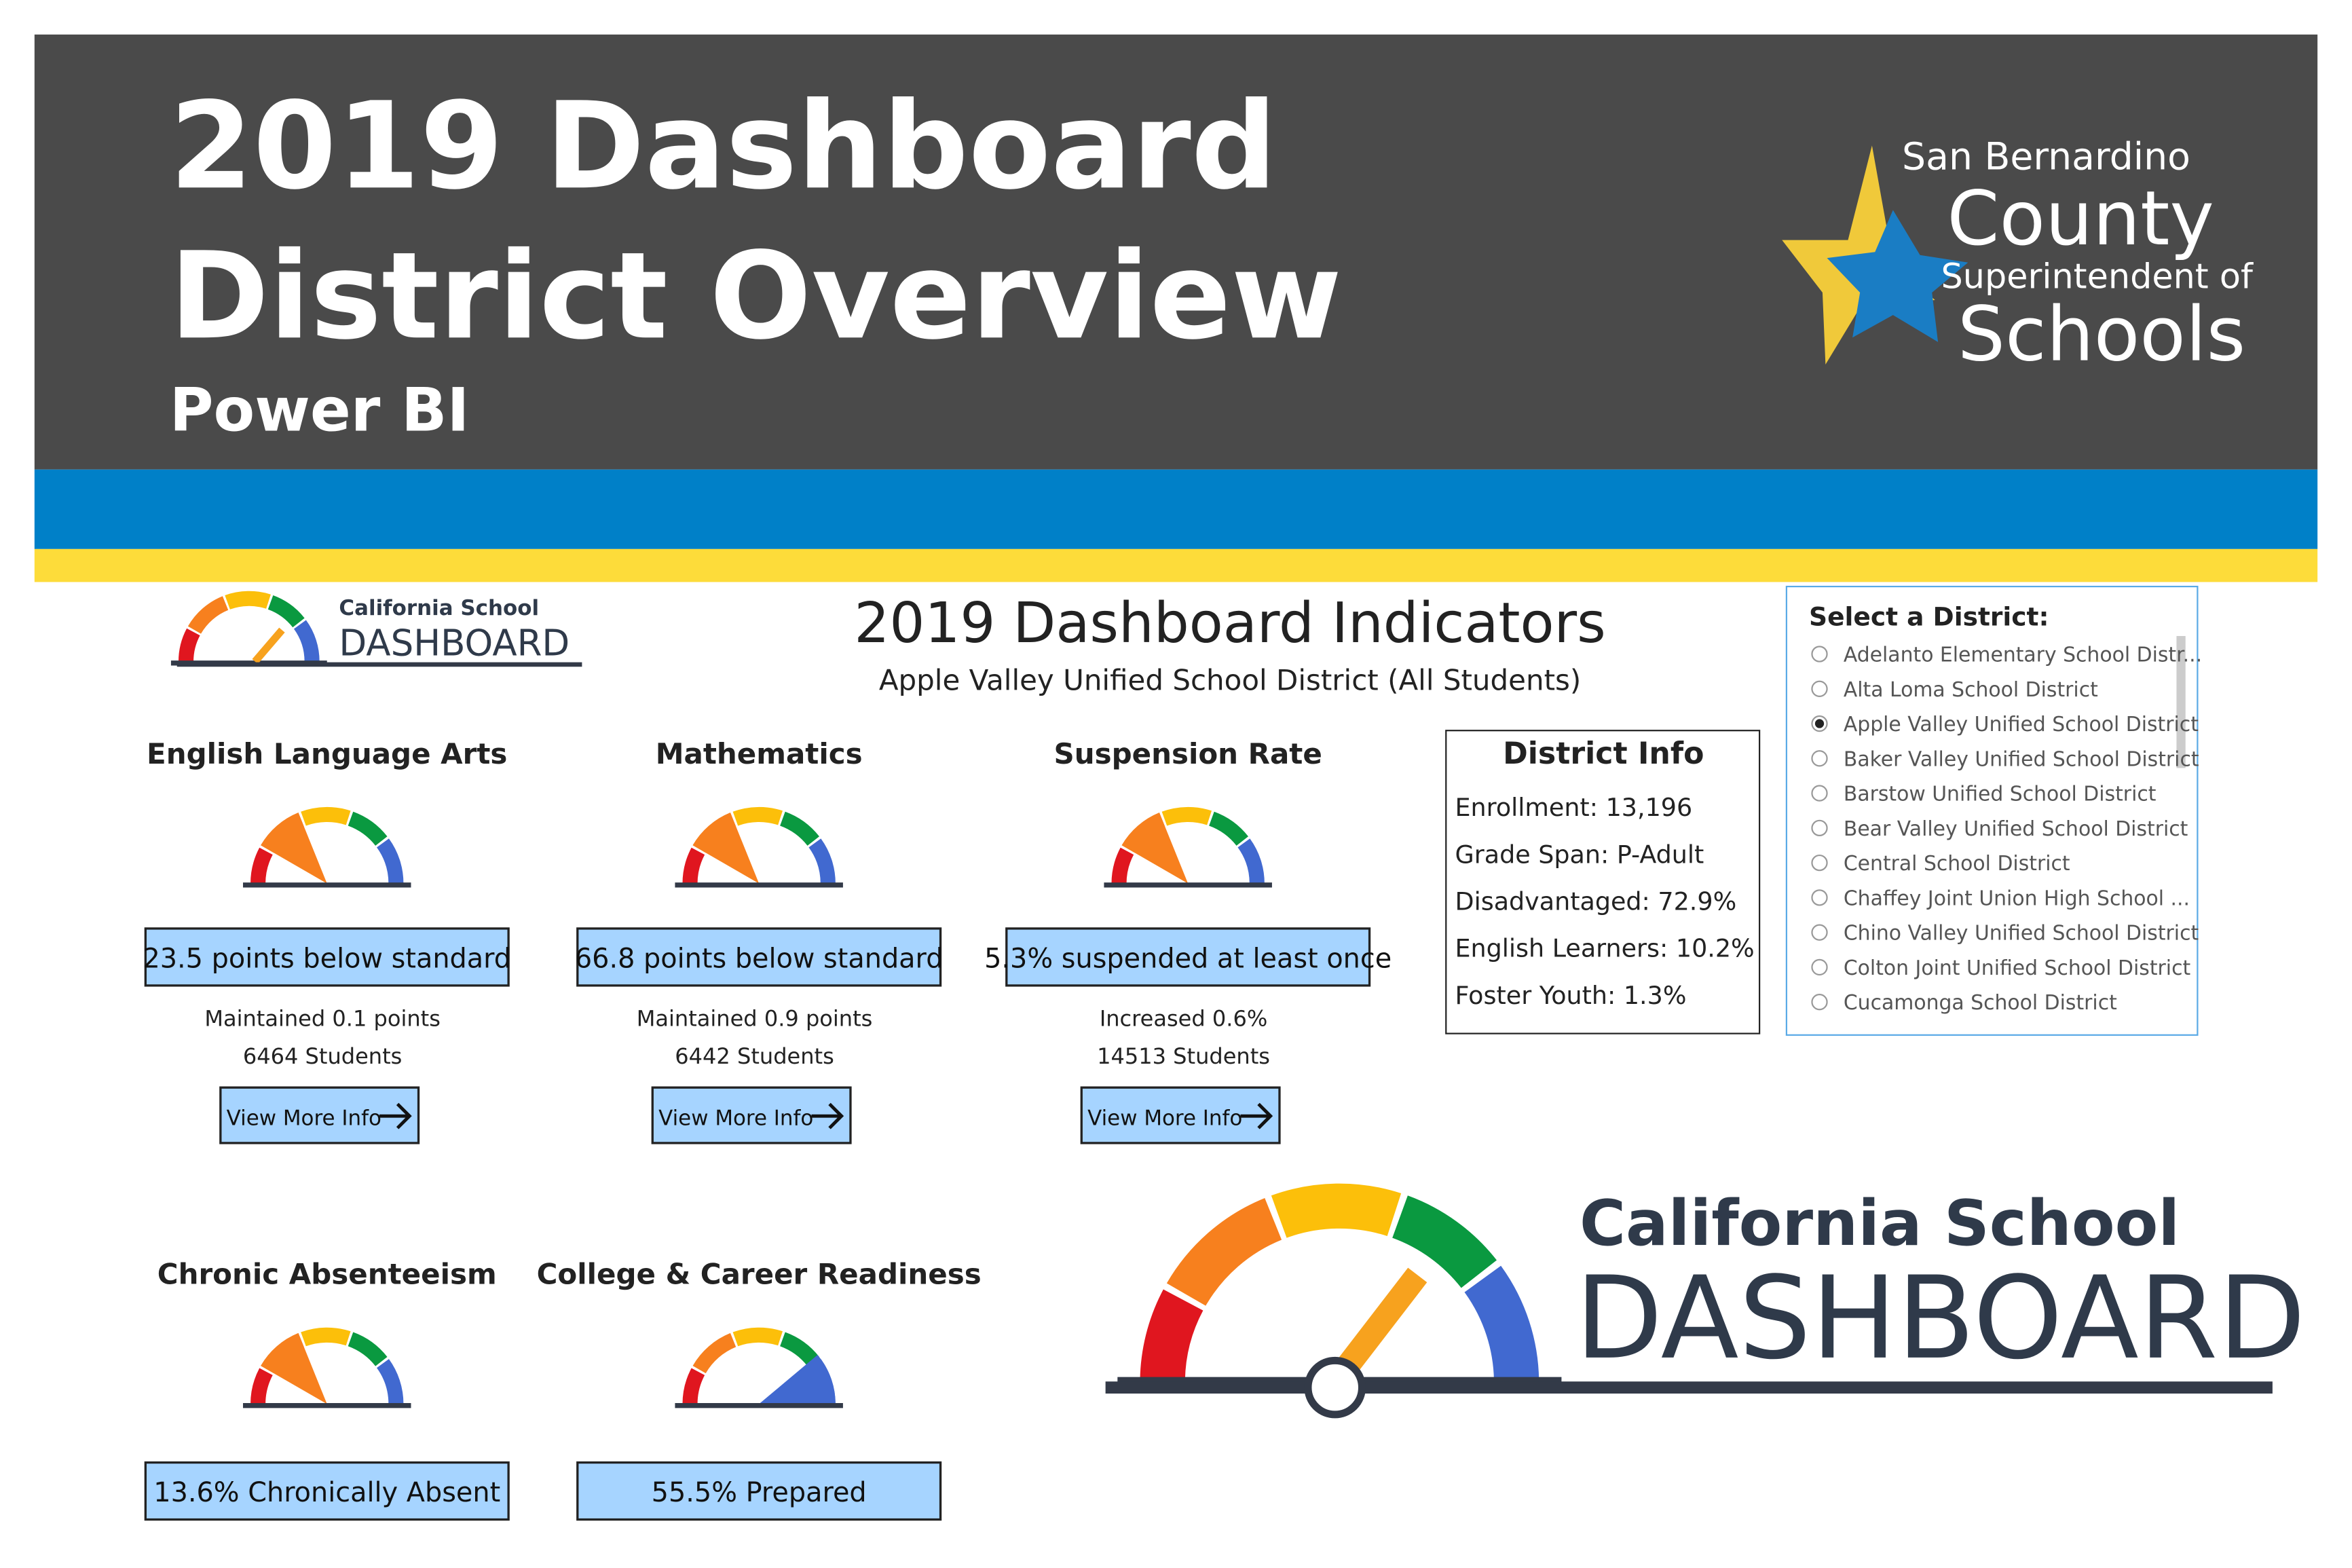 This screenshot has height=1568, width=2352. I want to click on status-text: 23.5 points below standard, so click(327, 959).